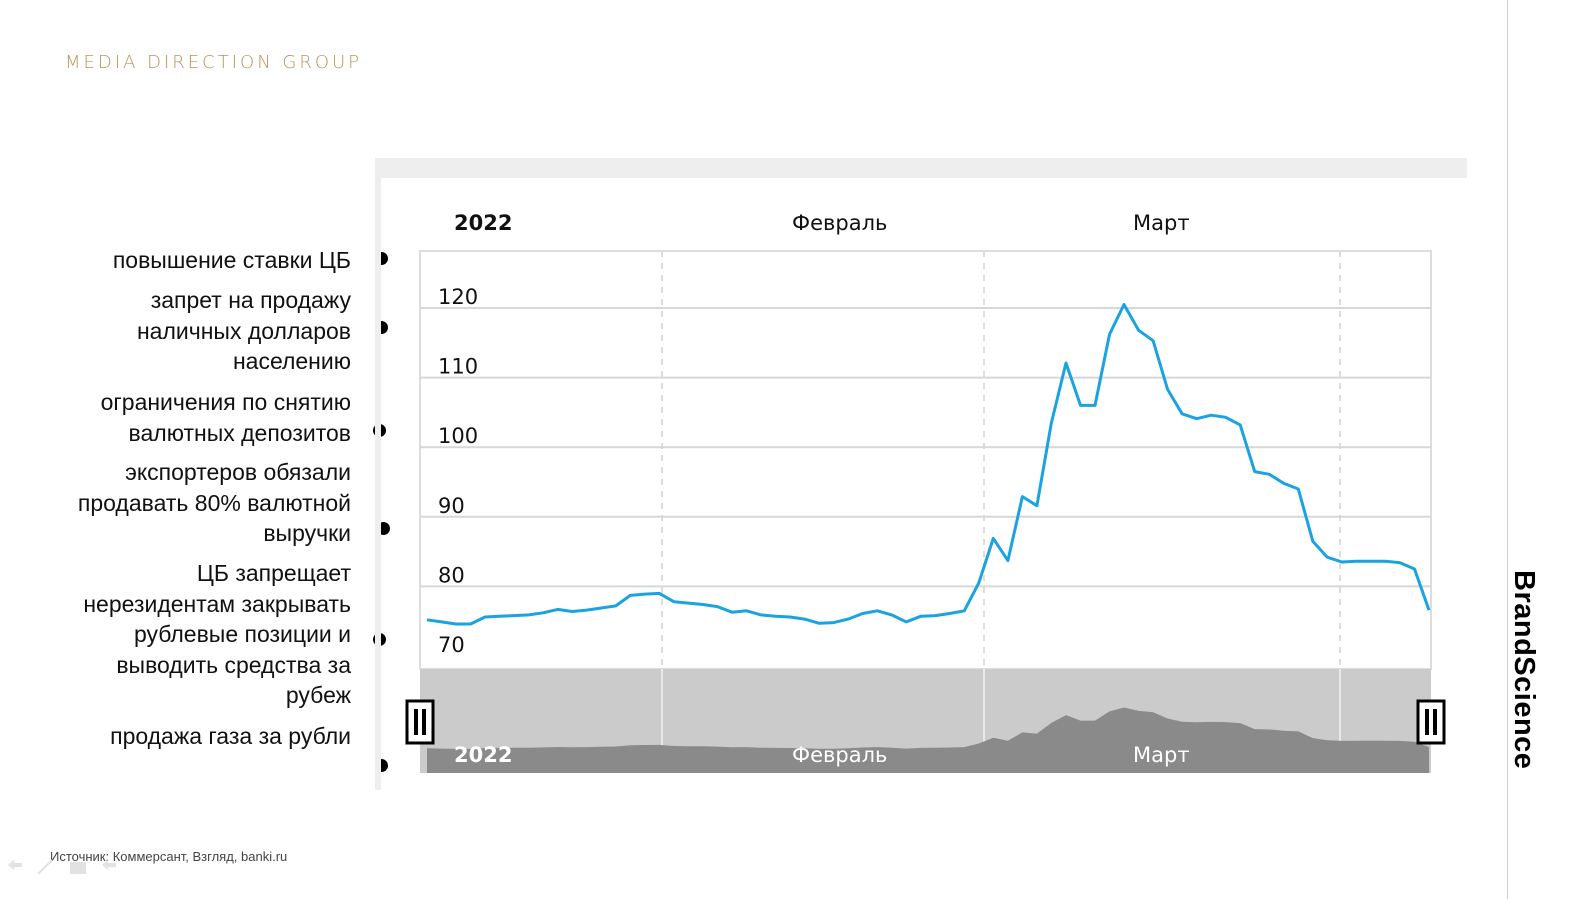 This screenshot has height=899, width=1594. Describe the element at coordinates (420, 722) in the screenshot. I see `navigator-left-handle` at that location.